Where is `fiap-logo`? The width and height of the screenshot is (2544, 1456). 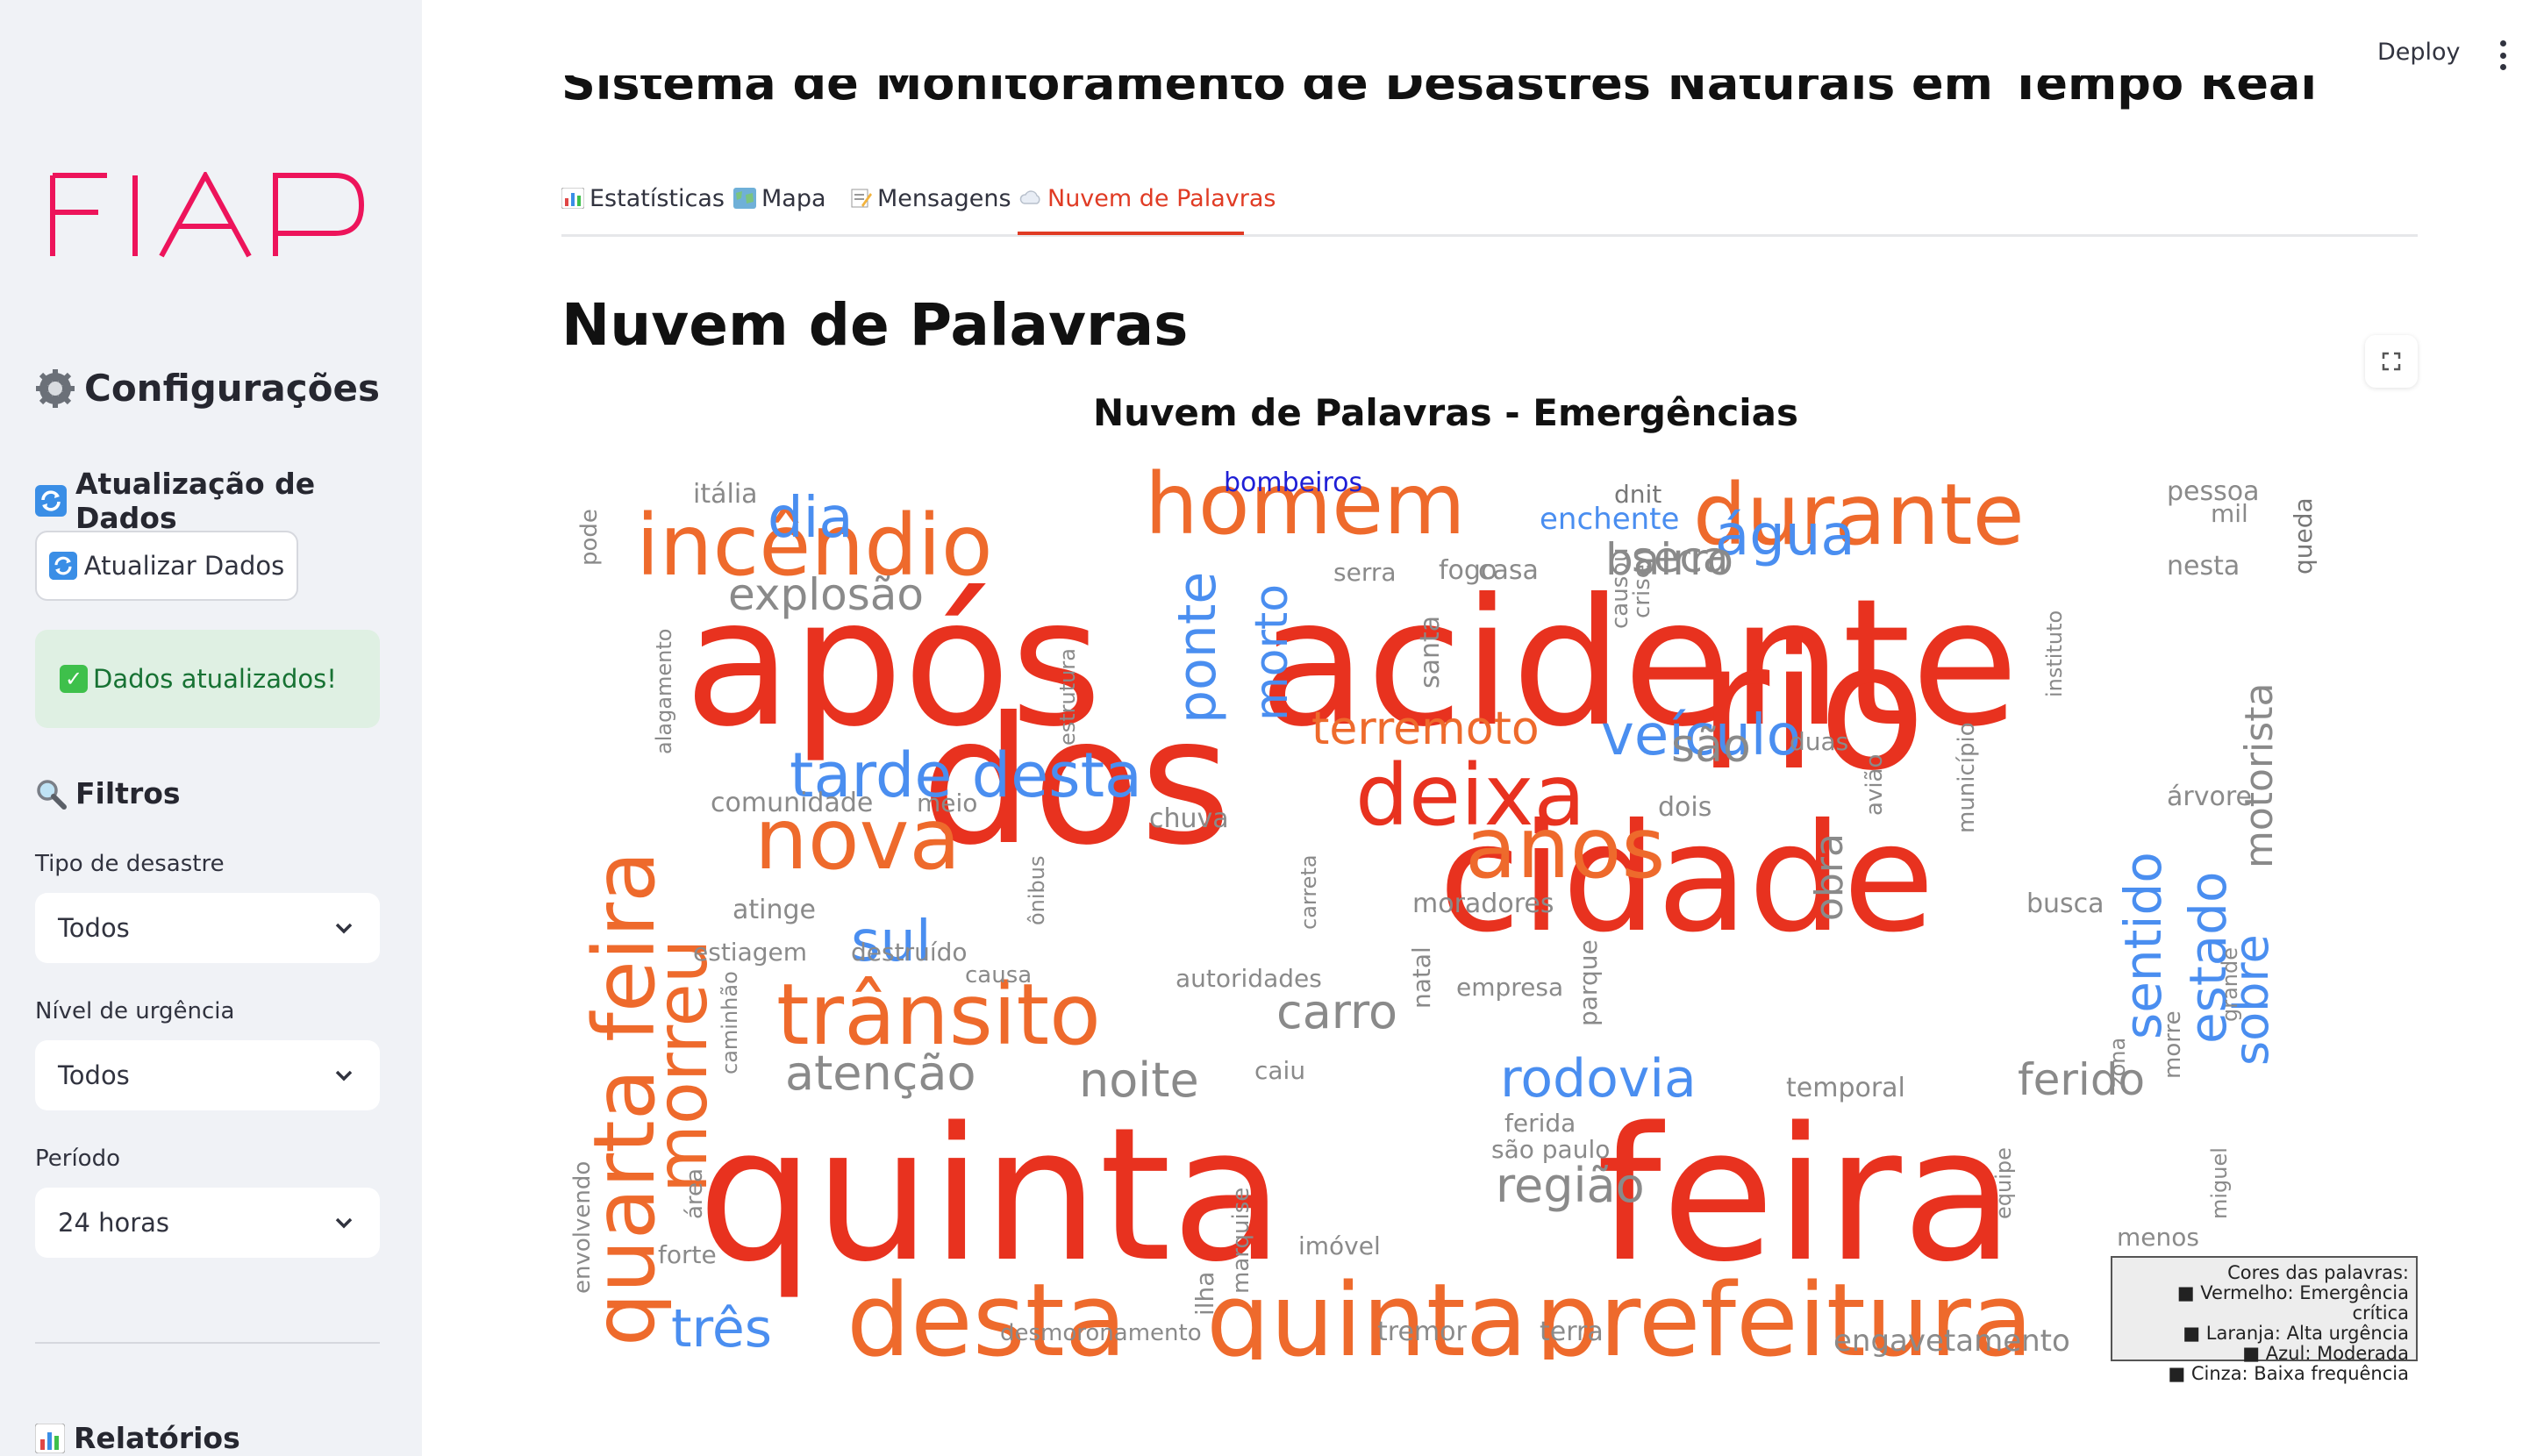
fiap-logo is located at coordinates (207, 215).